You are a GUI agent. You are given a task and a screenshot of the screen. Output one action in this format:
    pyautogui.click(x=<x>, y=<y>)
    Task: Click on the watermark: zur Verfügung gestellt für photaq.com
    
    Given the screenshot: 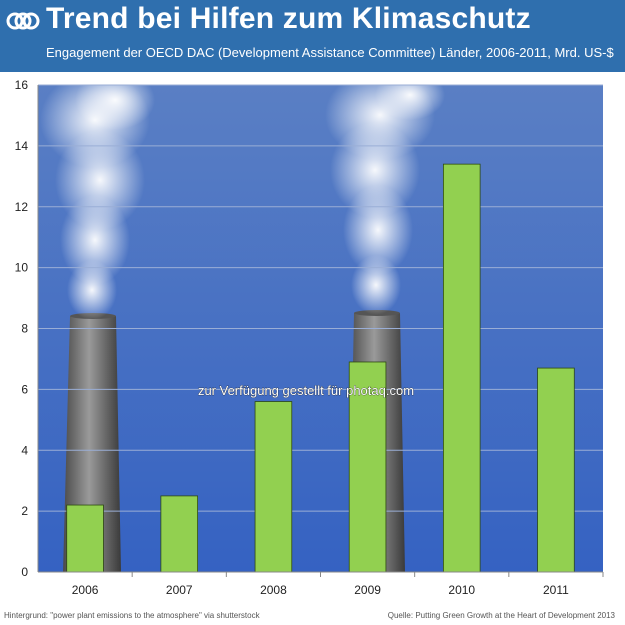 What is the action you would take?
    pyautogui.click(x=306, y=390)
    